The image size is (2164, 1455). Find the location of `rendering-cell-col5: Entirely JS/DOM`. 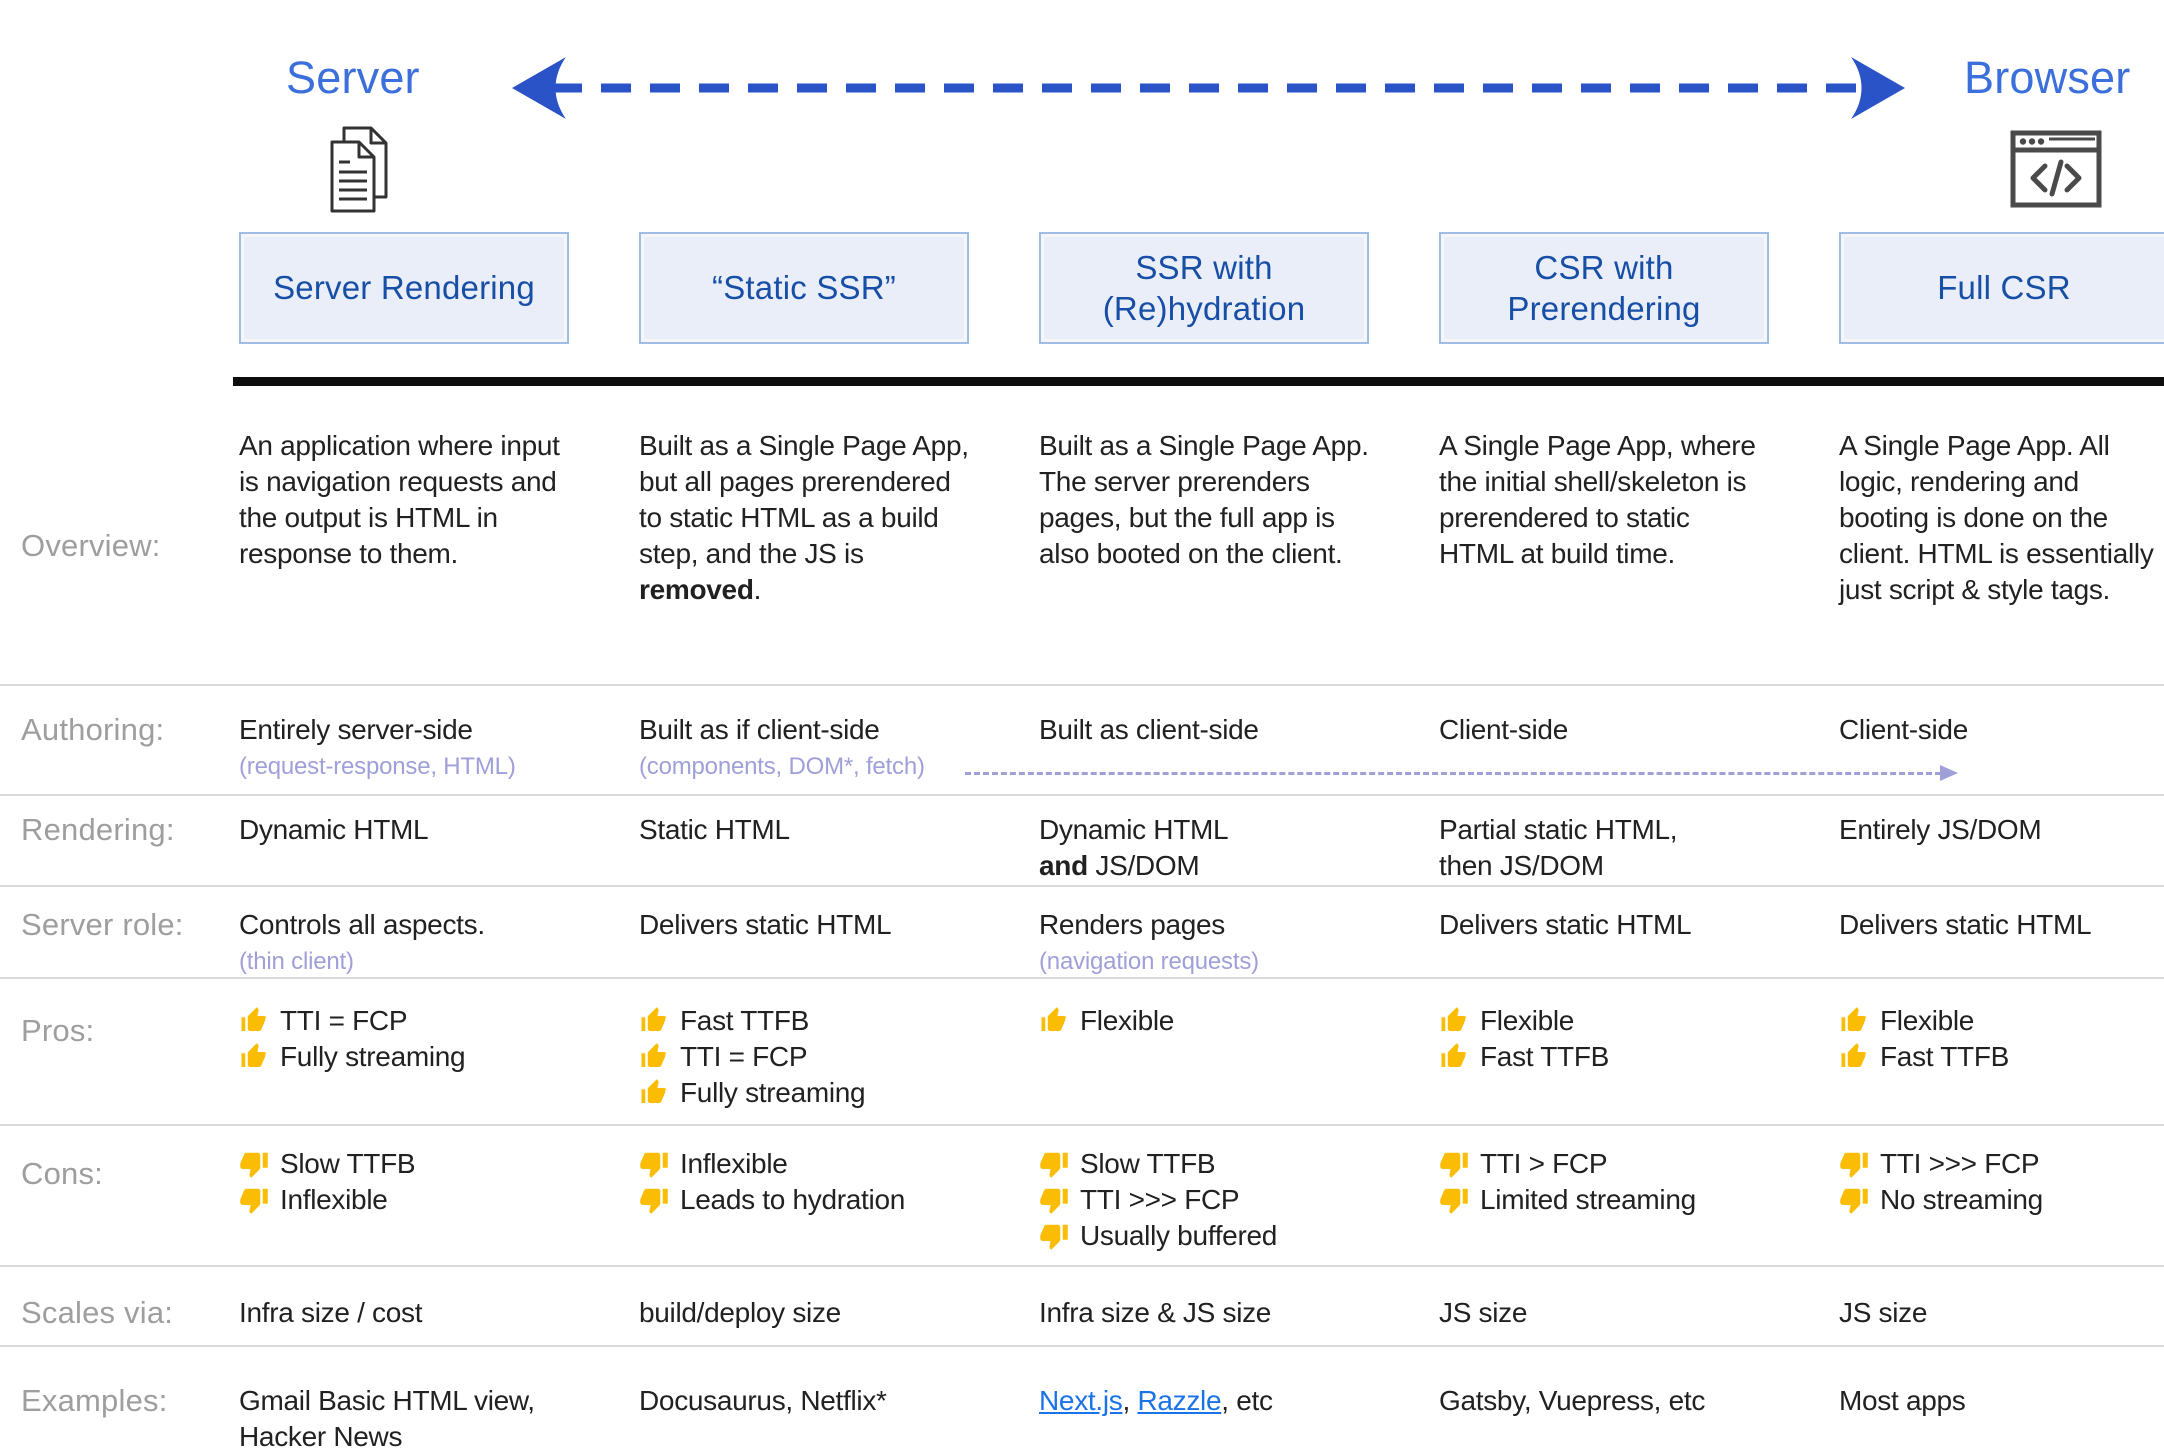

rendering-cell-col5: Entirely JS/DOM is located at coordinates (2001, 848).